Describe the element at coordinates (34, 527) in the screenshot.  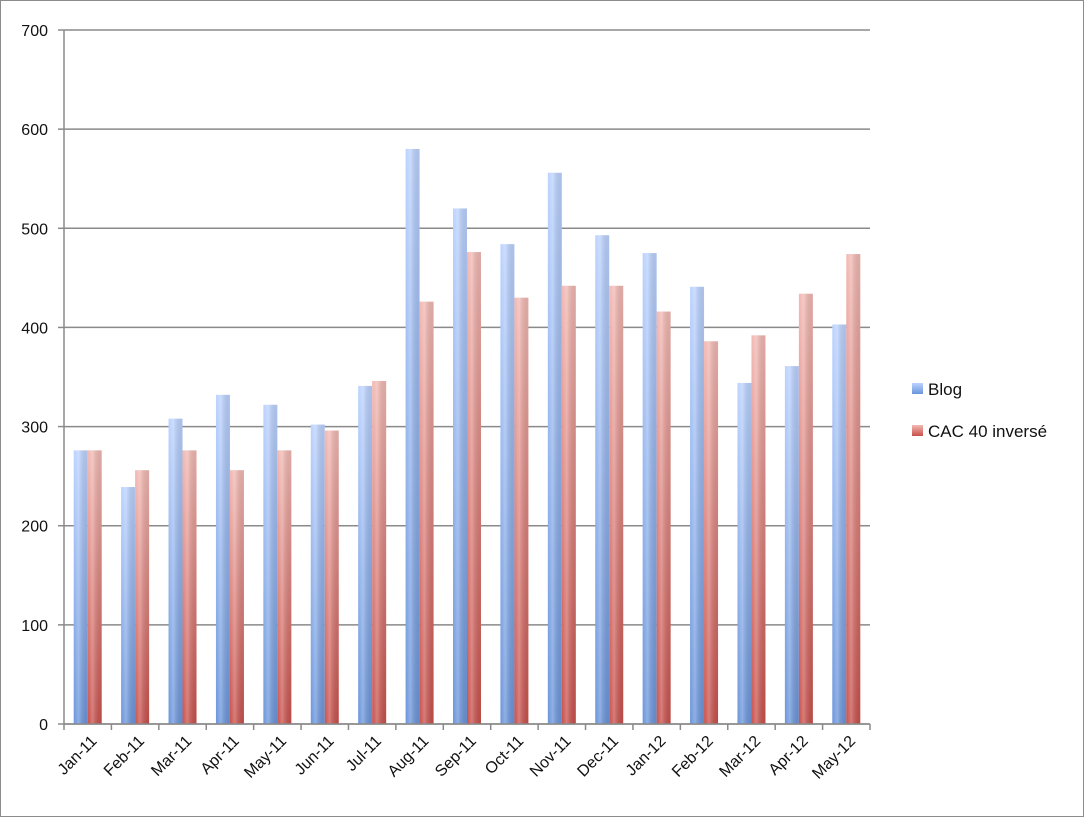
I see `y-tick-label: 200` at that location.